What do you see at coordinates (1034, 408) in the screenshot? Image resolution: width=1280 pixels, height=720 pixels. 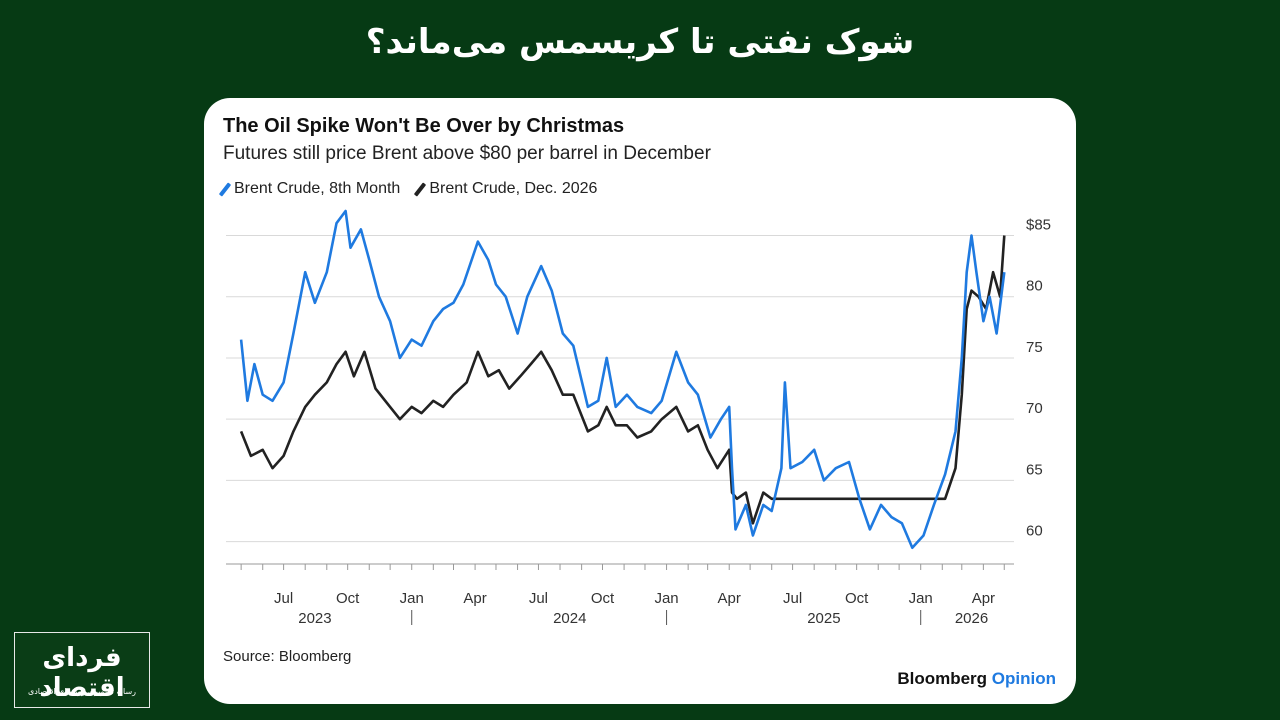 I see `y-tick-label: 70` at bounding box center [1034, 408].